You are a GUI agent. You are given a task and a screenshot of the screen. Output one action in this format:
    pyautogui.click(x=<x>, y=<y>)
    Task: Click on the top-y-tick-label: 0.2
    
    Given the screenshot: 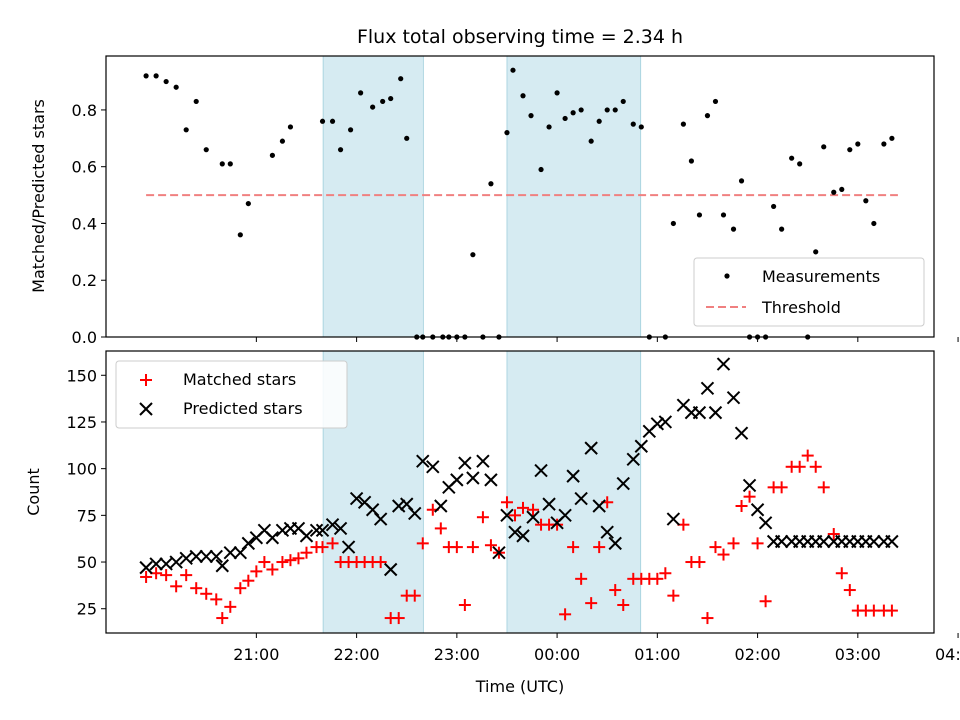 What is the action you would take?
    pyautogui.click(x=84, y=280)
    